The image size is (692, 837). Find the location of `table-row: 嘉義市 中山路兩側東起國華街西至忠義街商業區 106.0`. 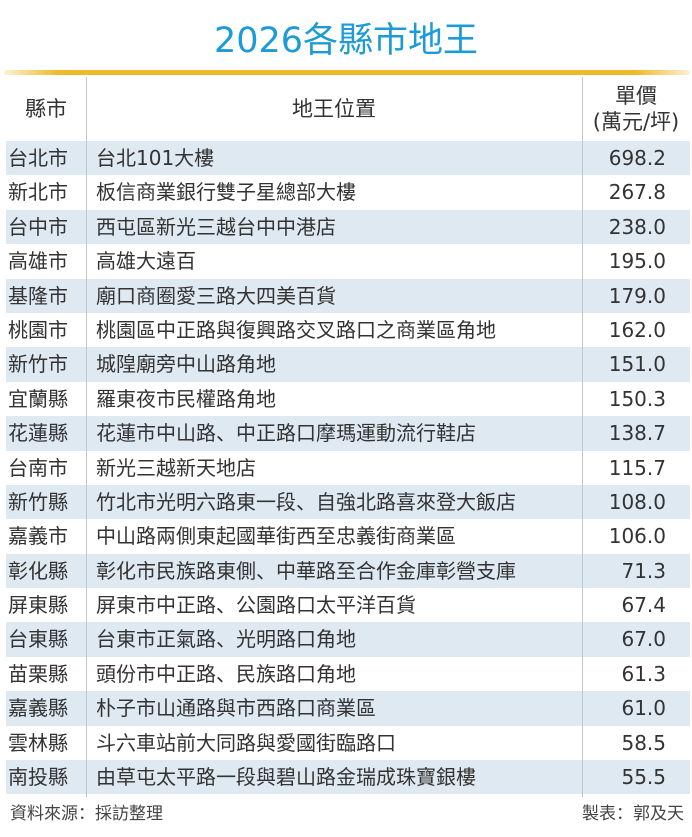

table-row: 嘉義市 中山路兩側東起國華街西至忠義街商業區 106.0 is located at coordinates (348, 536).